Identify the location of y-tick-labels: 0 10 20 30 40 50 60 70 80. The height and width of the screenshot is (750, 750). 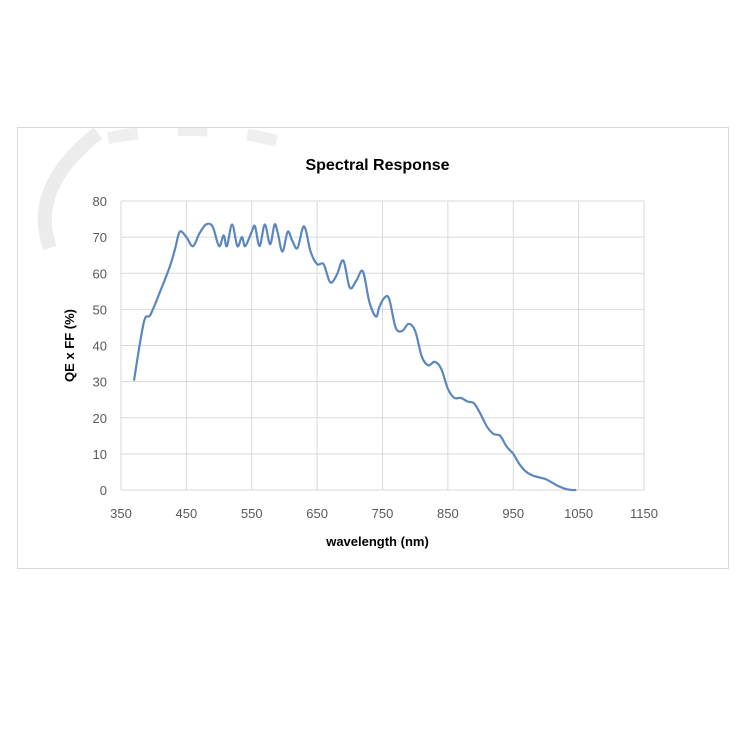
(100, 346).